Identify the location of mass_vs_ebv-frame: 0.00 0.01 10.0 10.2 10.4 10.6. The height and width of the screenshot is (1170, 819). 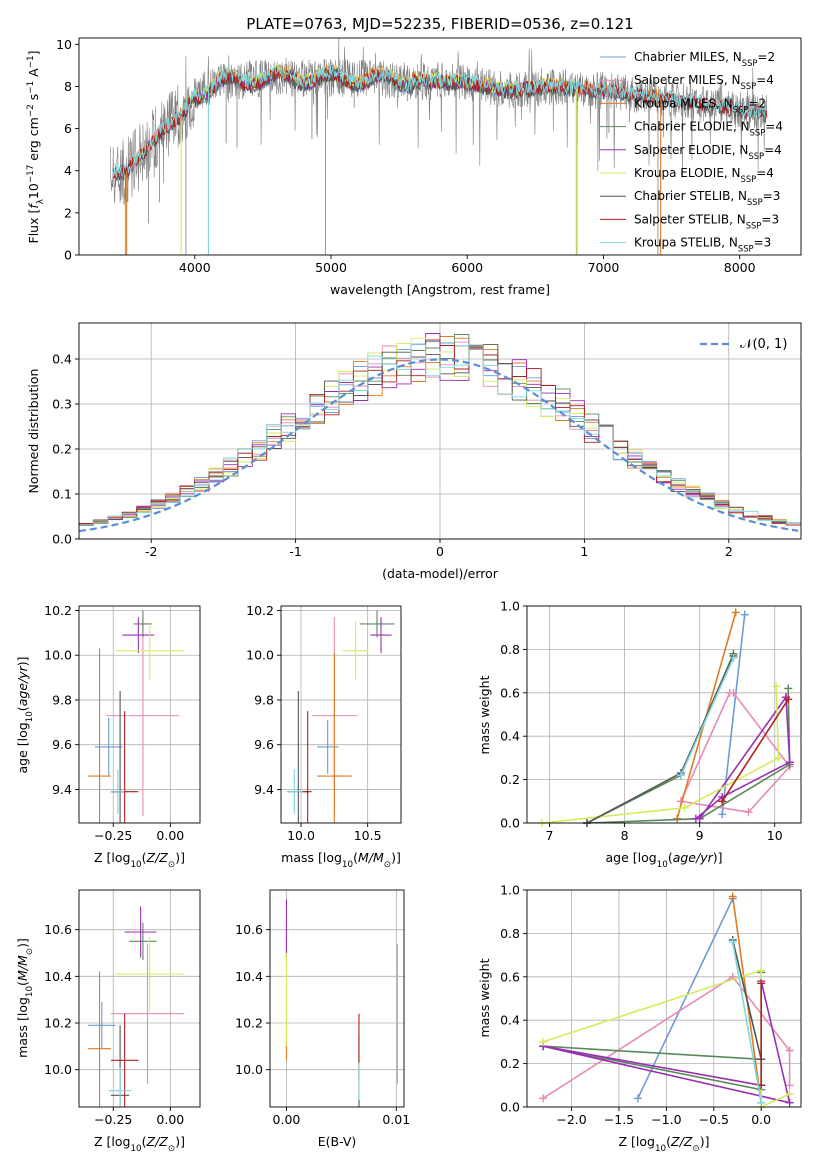
(322, 1008).